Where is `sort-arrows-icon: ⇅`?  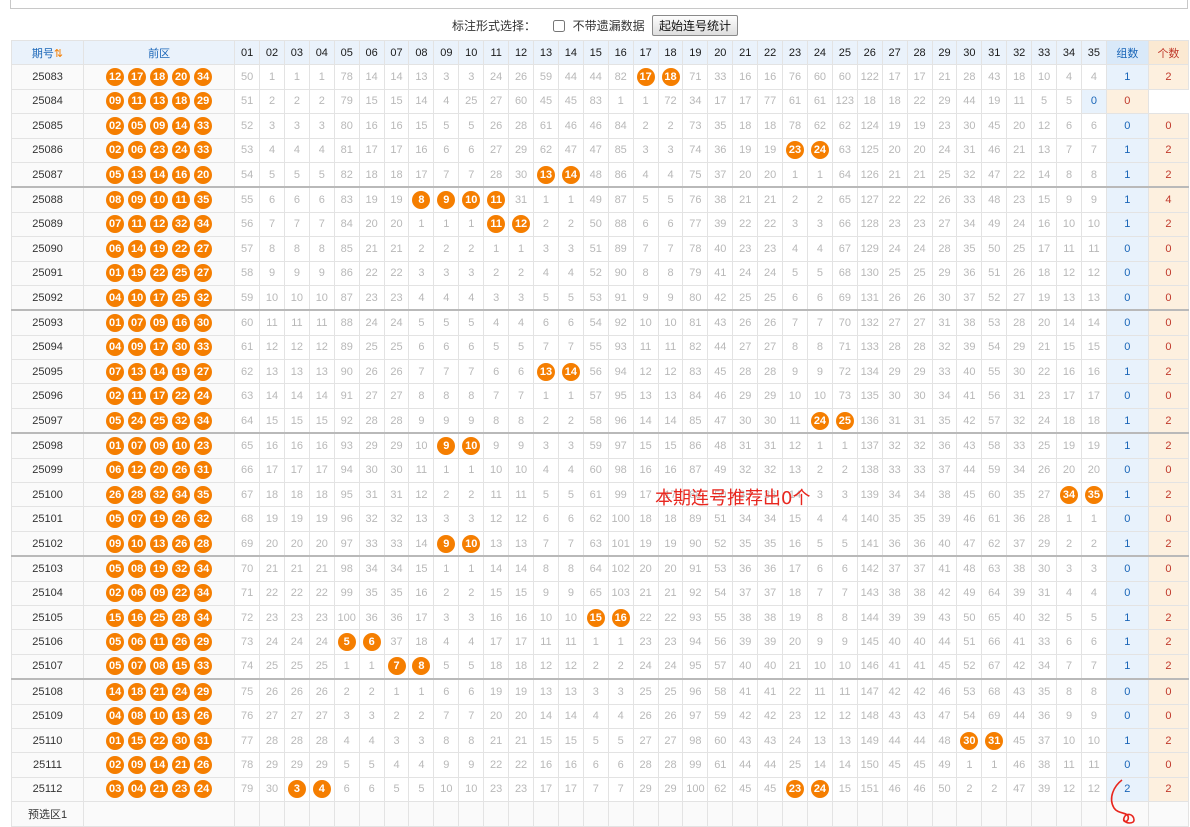
sort-arrows-icon: ⇅ is located at coordinates (58, 53).